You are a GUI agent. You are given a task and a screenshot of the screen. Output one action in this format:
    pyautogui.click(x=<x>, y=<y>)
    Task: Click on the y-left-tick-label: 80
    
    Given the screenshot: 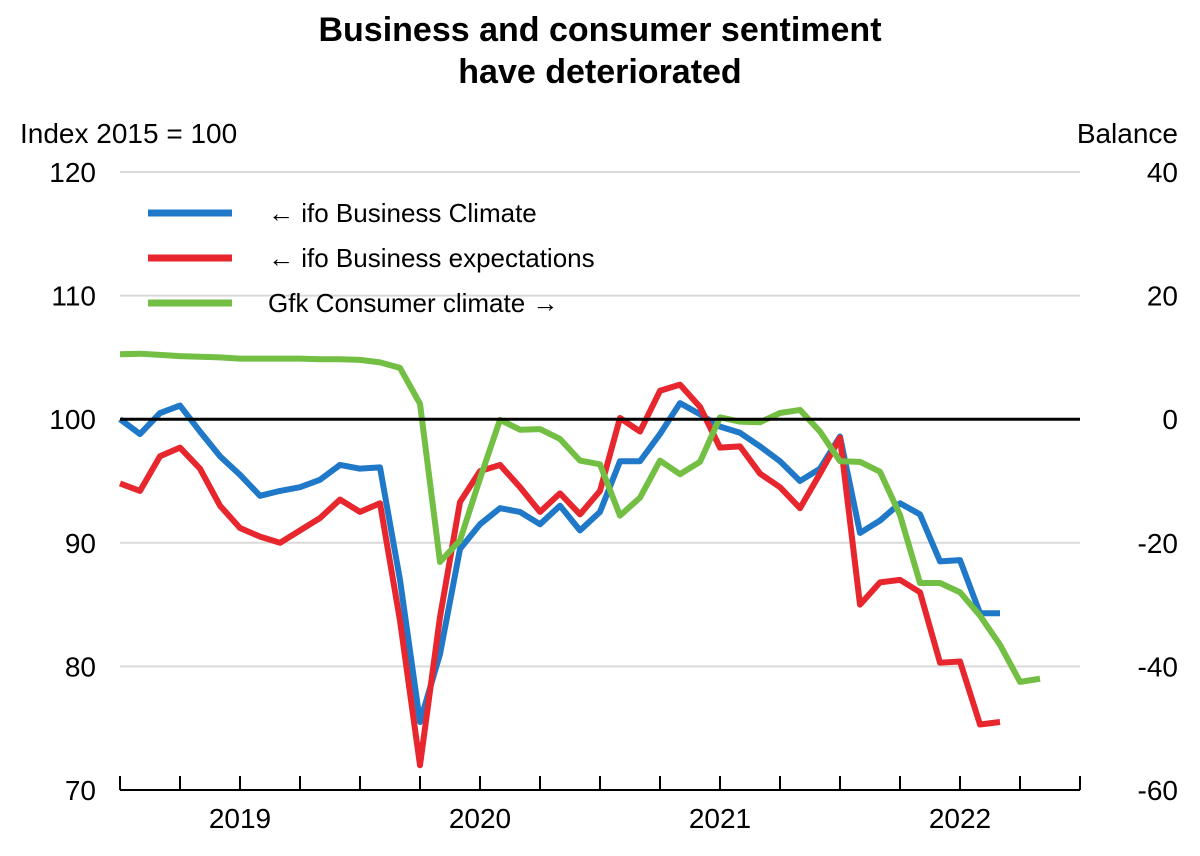 What is the action you would take?
    pyautogui.click(x=80, y=666)
    